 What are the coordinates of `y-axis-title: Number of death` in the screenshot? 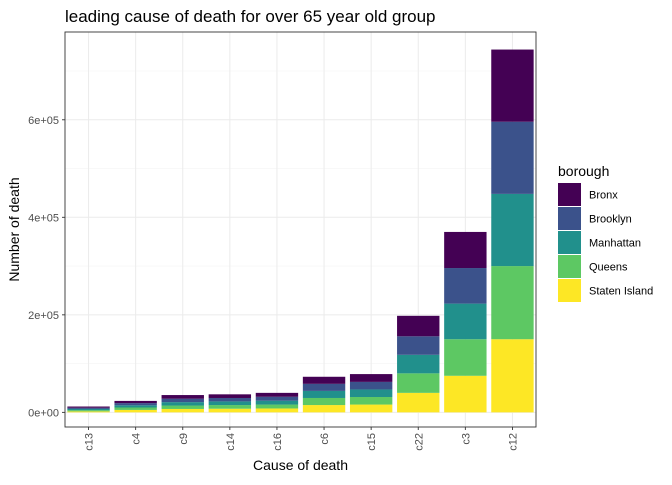 It's located at (14, 229).